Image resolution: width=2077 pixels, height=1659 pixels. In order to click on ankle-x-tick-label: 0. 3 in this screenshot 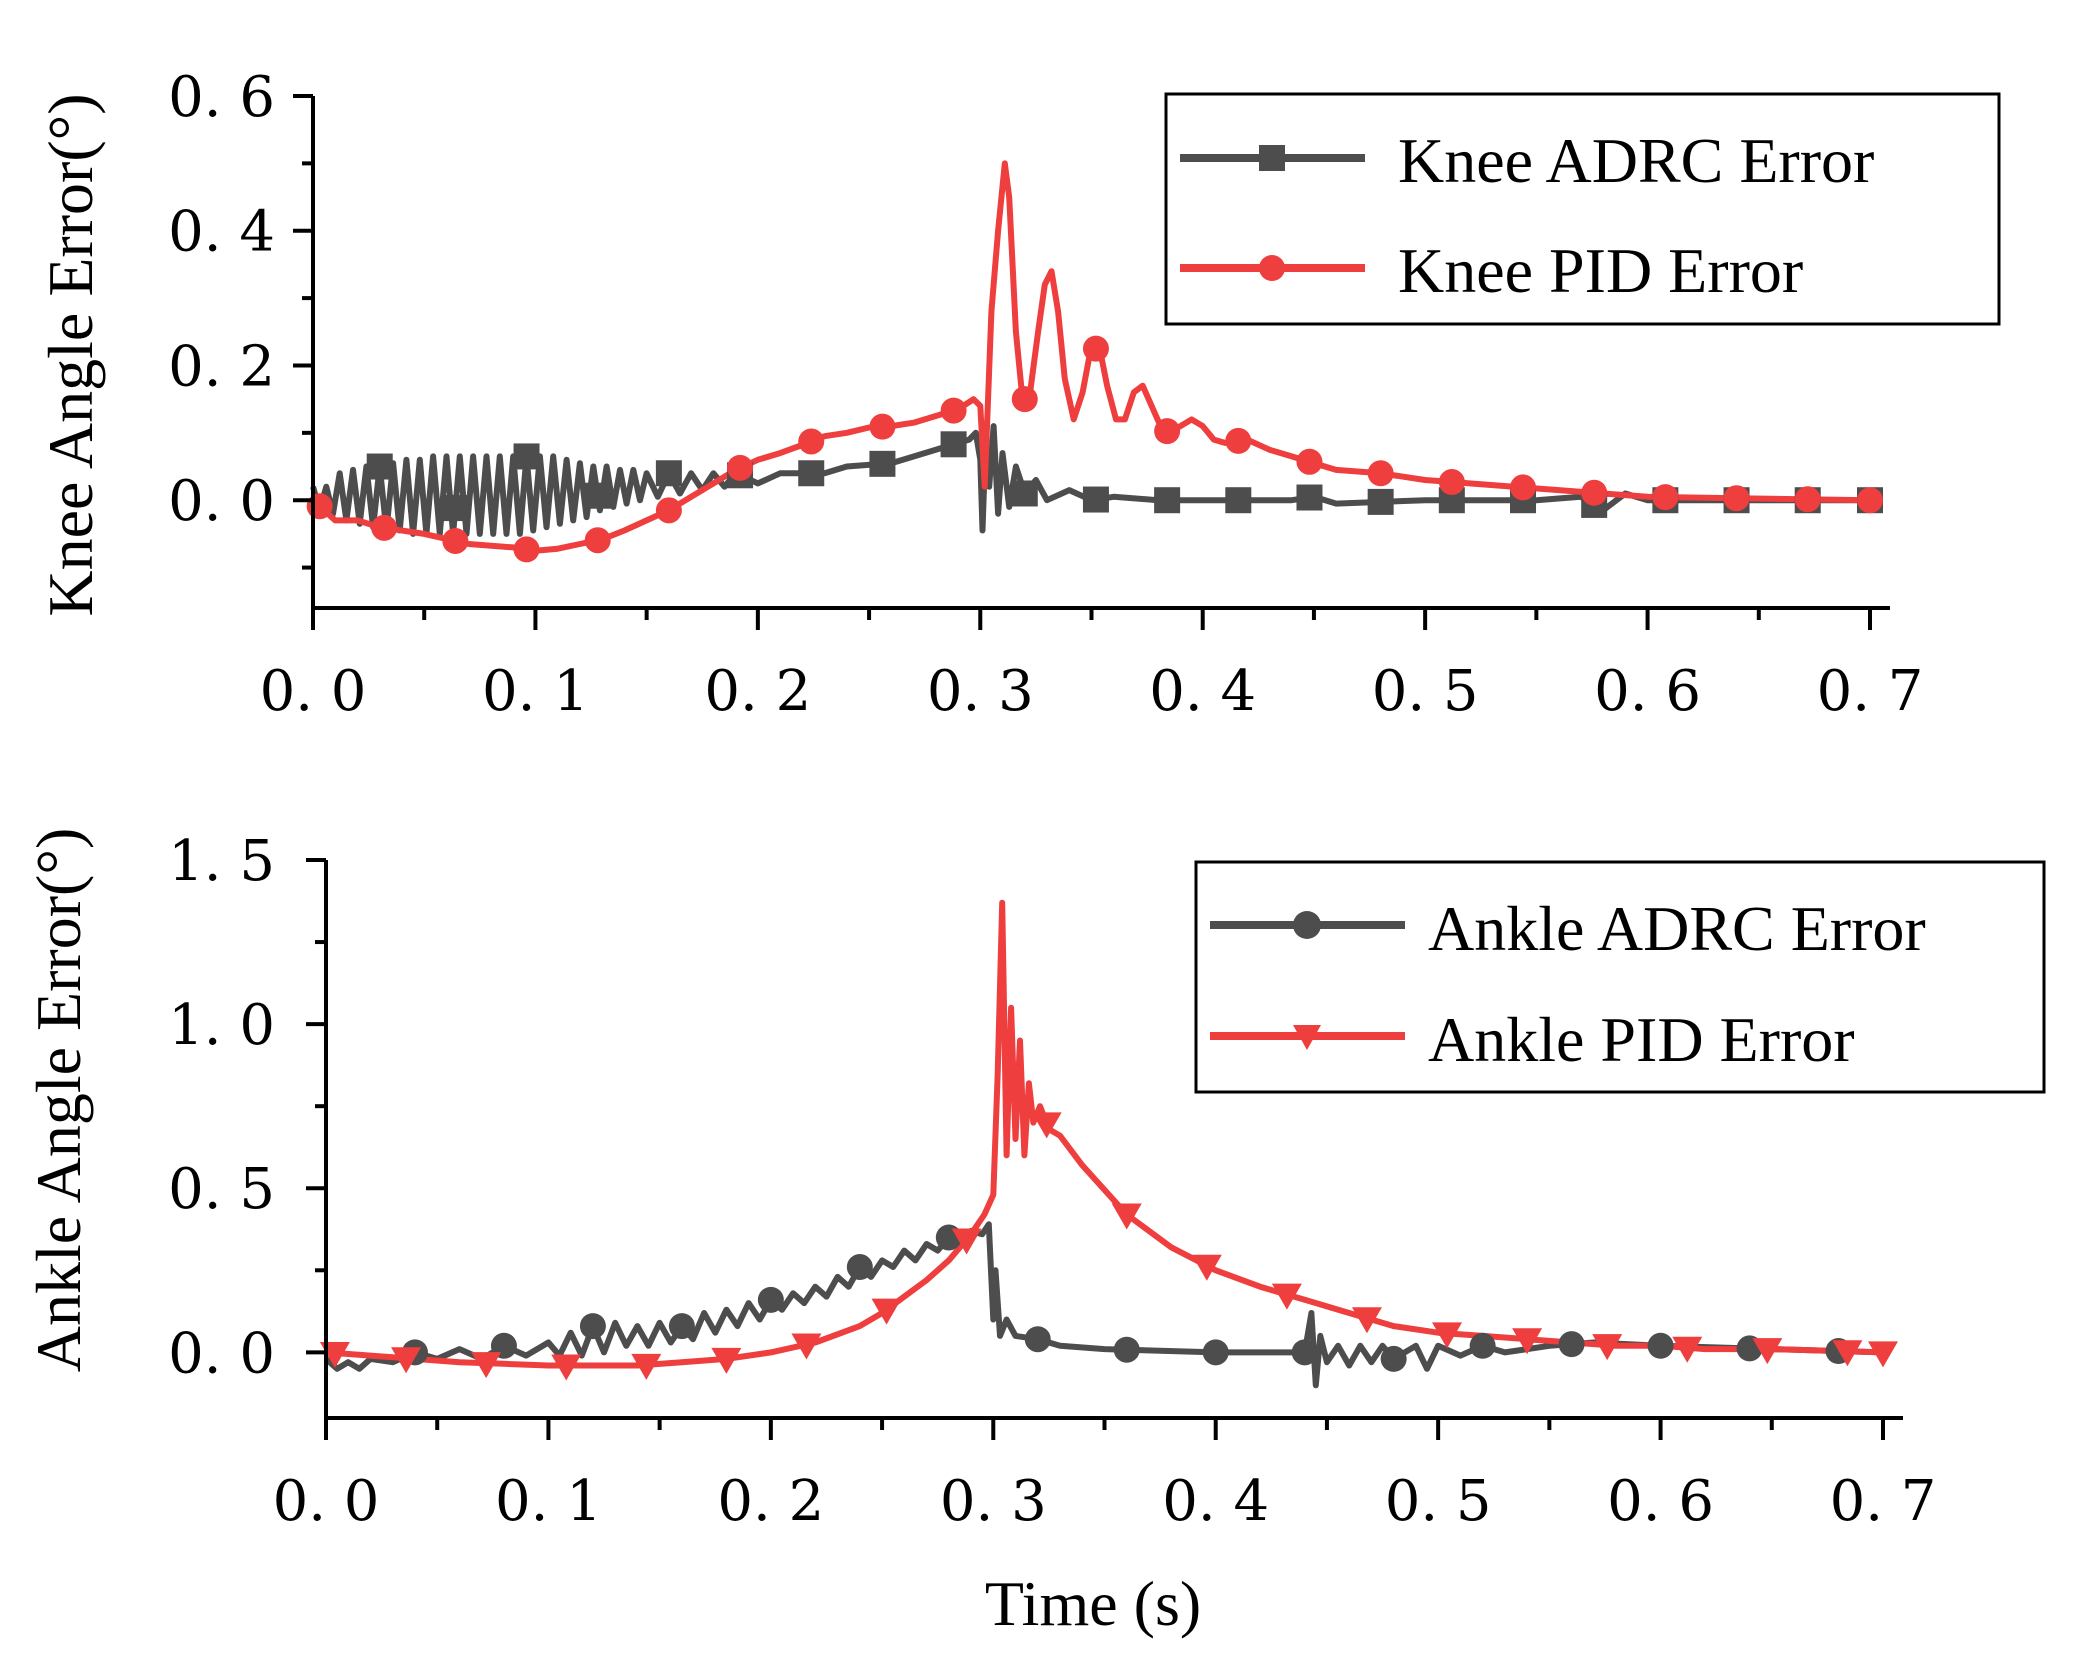, I will do `click(993, 1501)`.